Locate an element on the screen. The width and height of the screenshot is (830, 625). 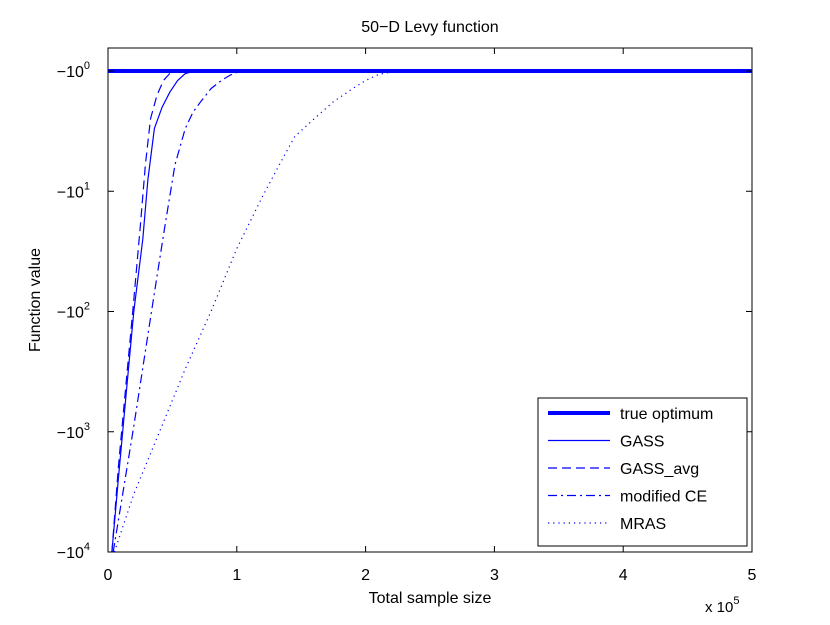
legend-label-2: GASS is located at coordinates (642, 442).